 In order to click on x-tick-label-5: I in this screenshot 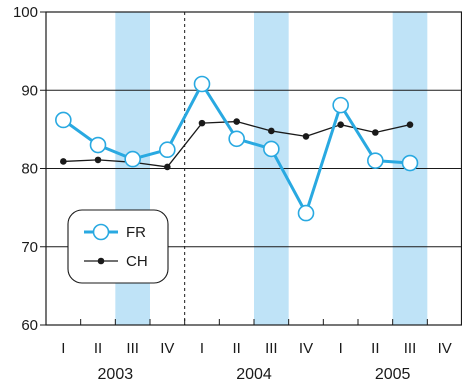, I will do `click(202, 348)`.